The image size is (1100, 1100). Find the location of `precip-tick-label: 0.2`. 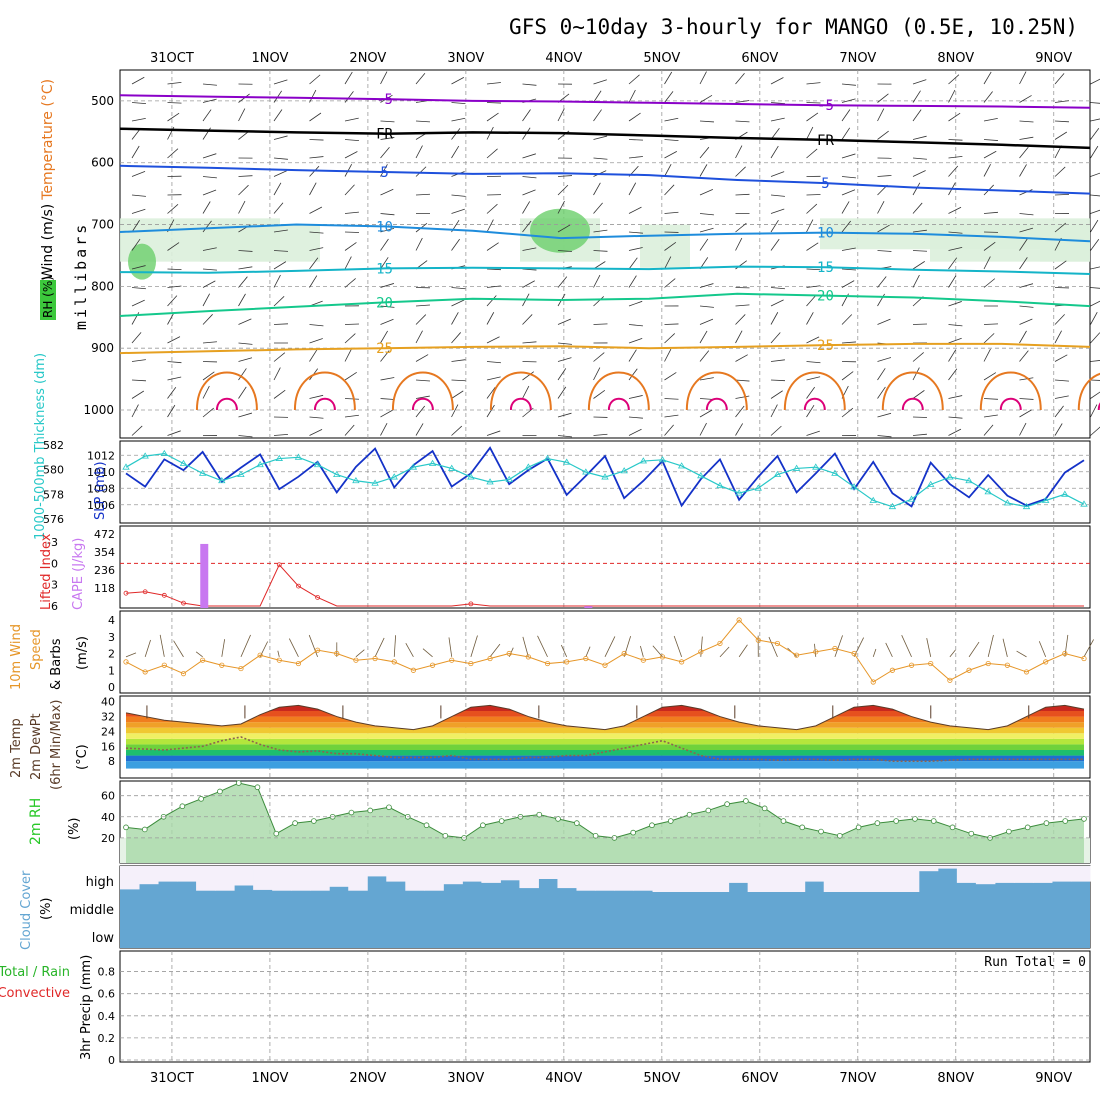

precip-tick-label: 0.2 is located at coordinates (107, 1038).